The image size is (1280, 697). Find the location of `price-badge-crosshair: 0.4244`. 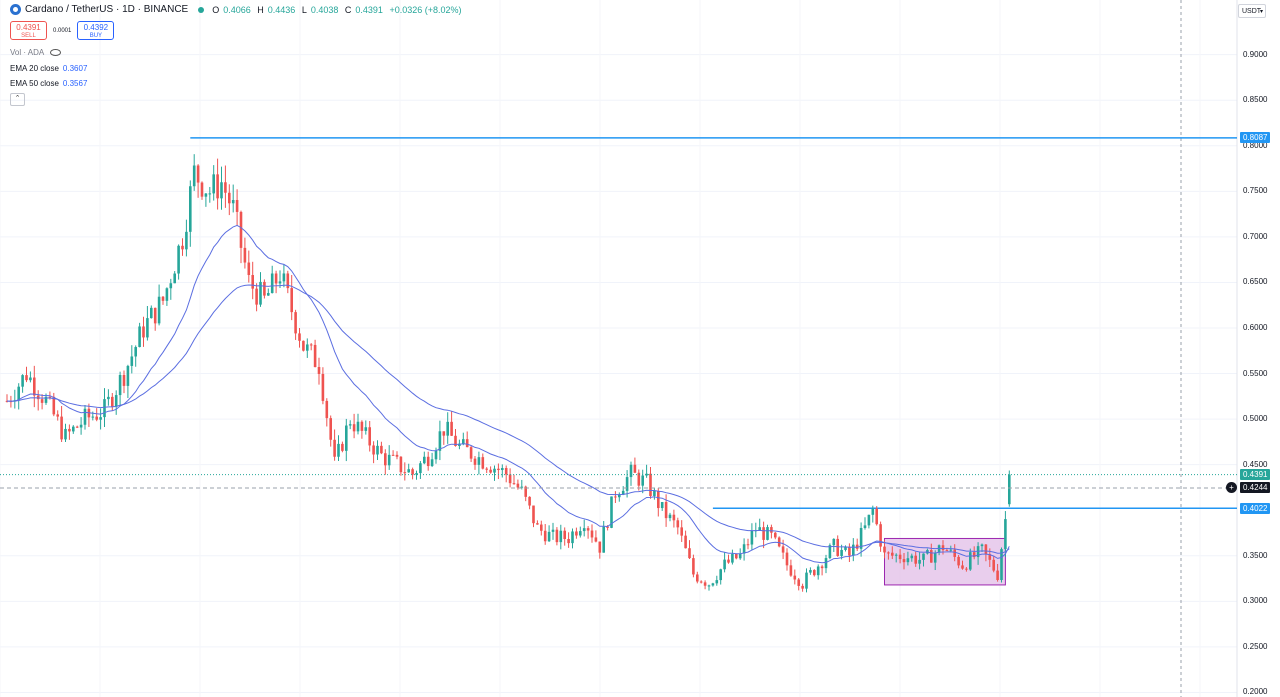

price-badge-crosshair: 0.4244 is located at coordinates (1255, 488).